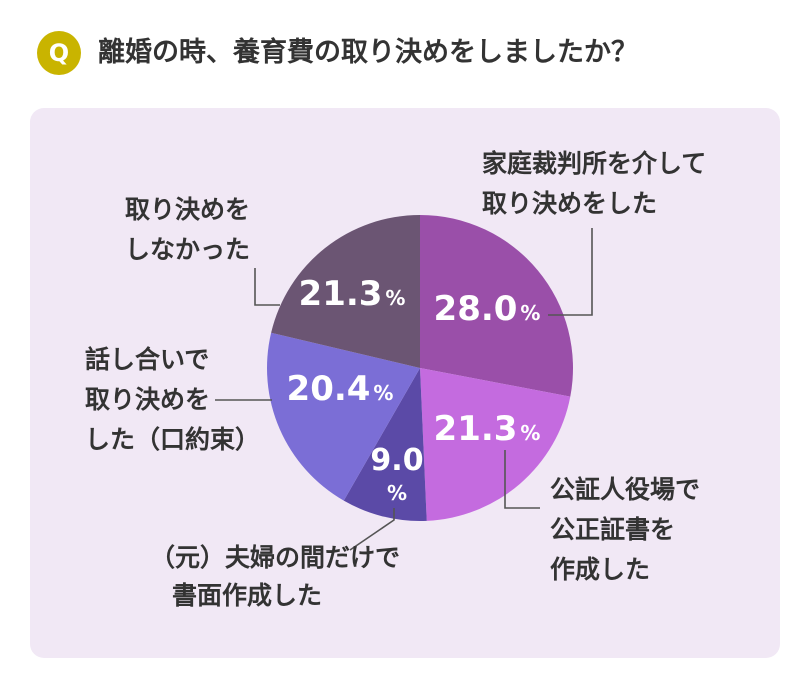 This screenshot has width=810, height=683. I want to click on percent-labels: 28.0 % 21.3 % 9.0% 20.4 % 21.3%, so click(414, 389).